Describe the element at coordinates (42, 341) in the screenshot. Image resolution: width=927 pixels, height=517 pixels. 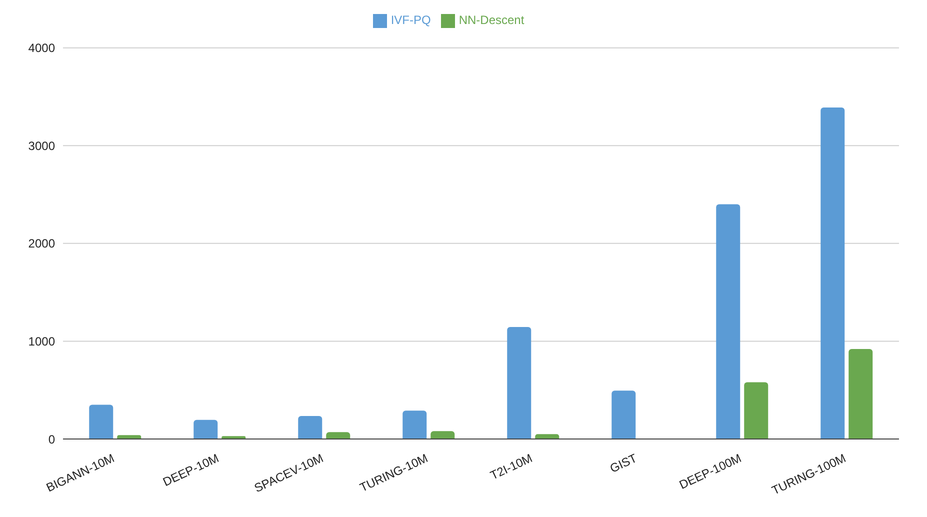
I see `y-tick-label: 1000` at that location.